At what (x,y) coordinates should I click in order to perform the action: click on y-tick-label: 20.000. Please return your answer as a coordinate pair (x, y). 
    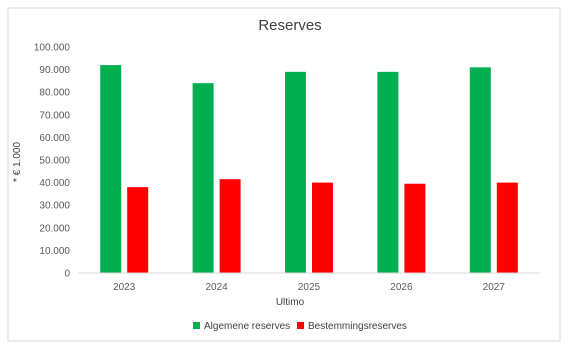
    Looking at the image, I should click on (54, 228).